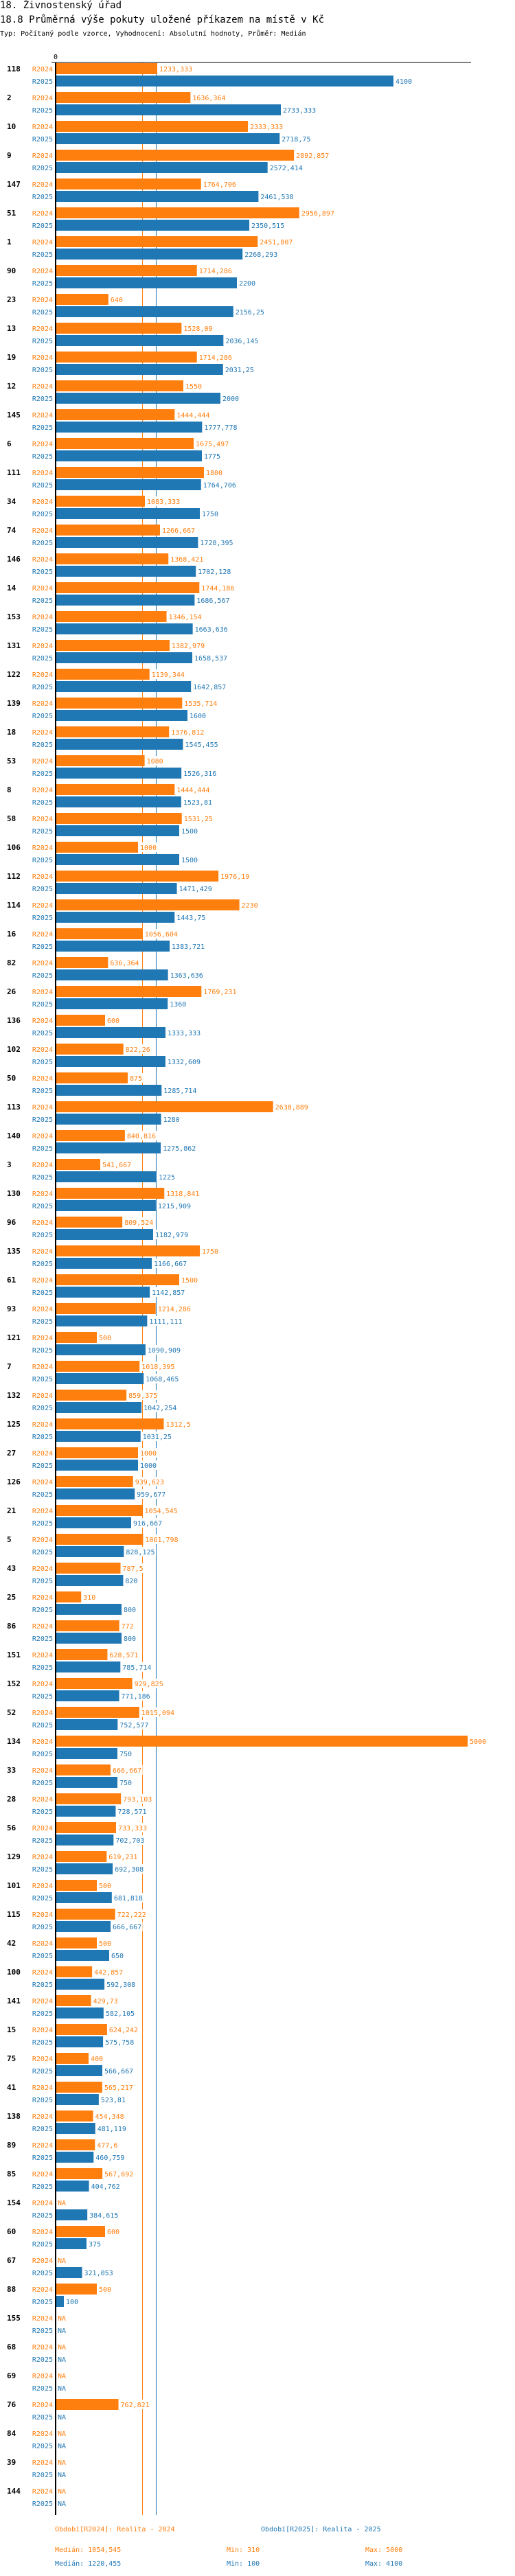 The image size is (515, 2576). What do you see at coordinates (14, 2001) in the screenshot?
I see `category-label: 141` at bounding box center [14, 2001].